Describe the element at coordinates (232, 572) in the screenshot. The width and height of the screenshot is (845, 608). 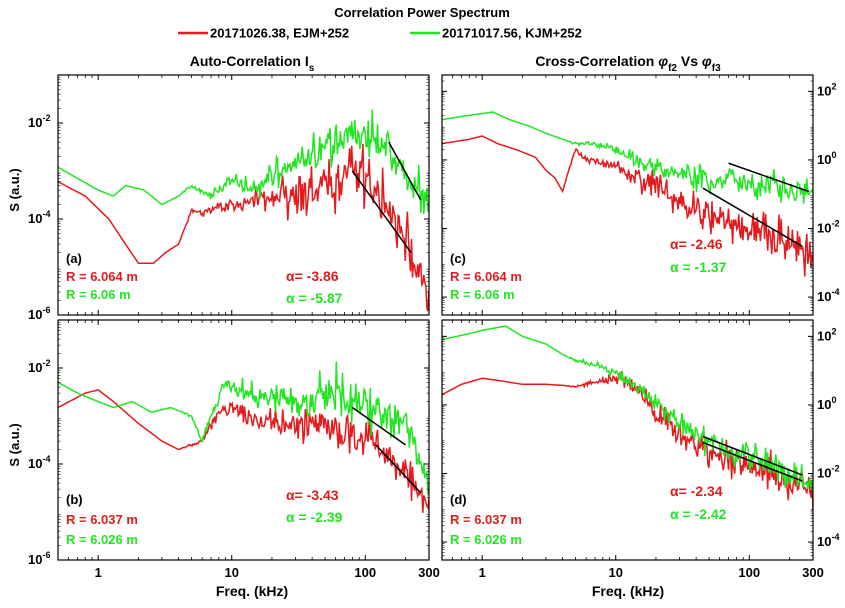
I see `panel-b-xtick-label: 10` at that location.